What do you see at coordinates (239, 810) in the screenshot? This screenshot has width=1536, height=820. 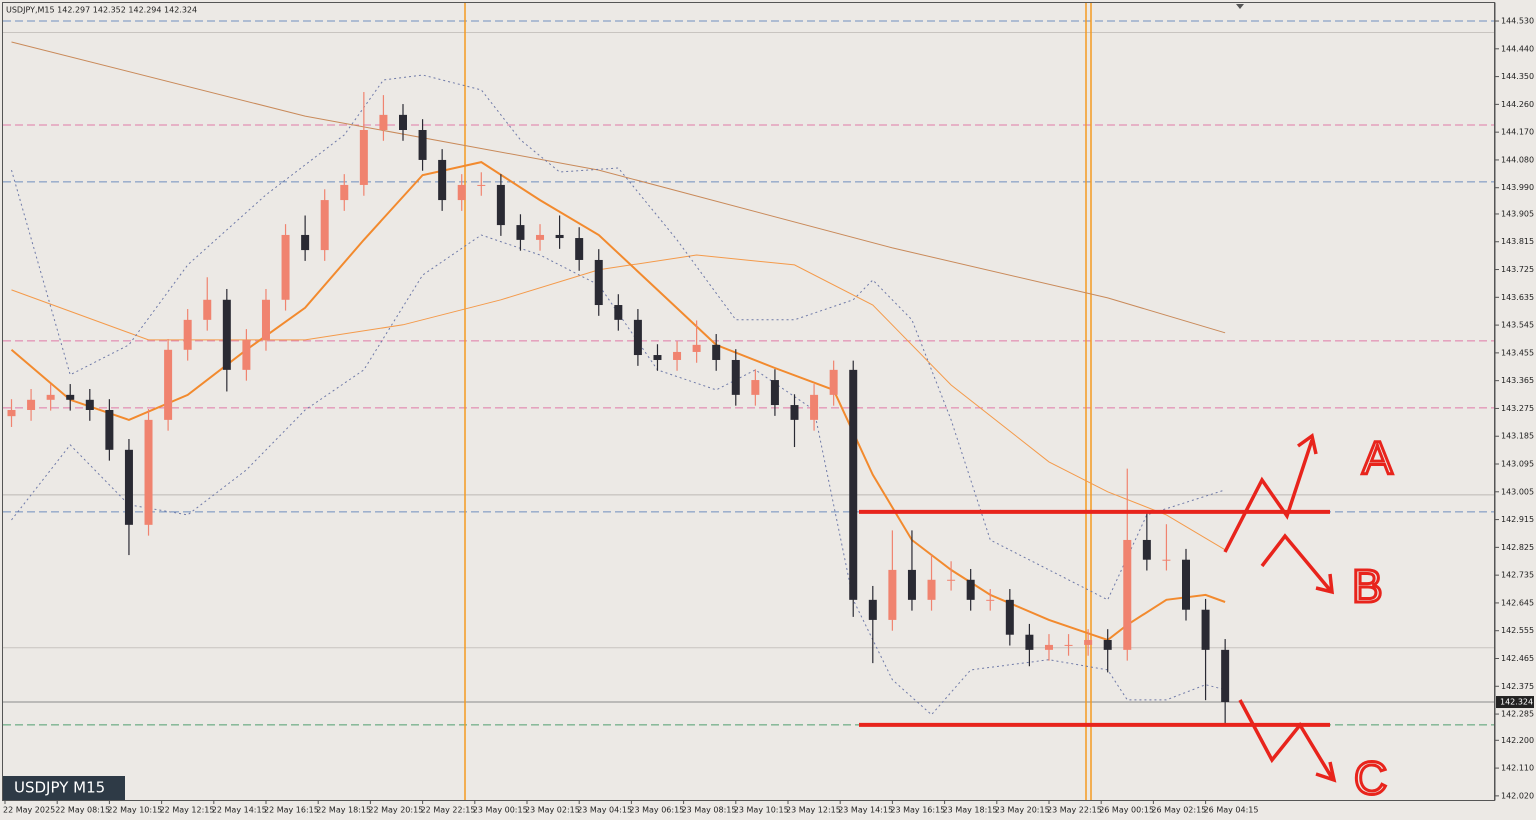 I see `x-tick-label: 22 May 14:15` at bounding box center [239, 810].